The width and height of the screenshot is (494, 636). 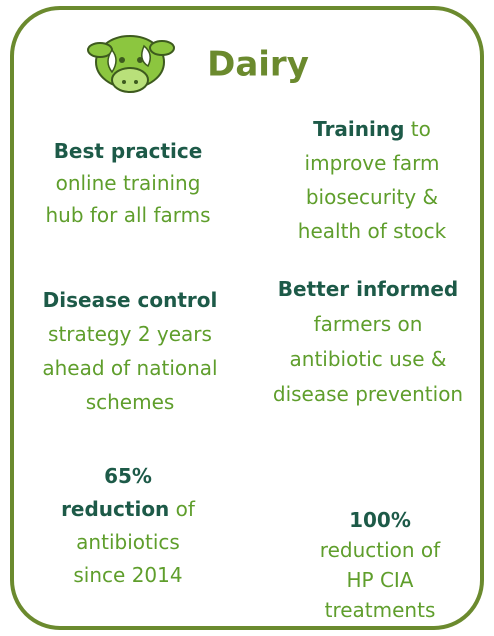 I want to click on item-line: HP CIA, so click(x=379, y=580).